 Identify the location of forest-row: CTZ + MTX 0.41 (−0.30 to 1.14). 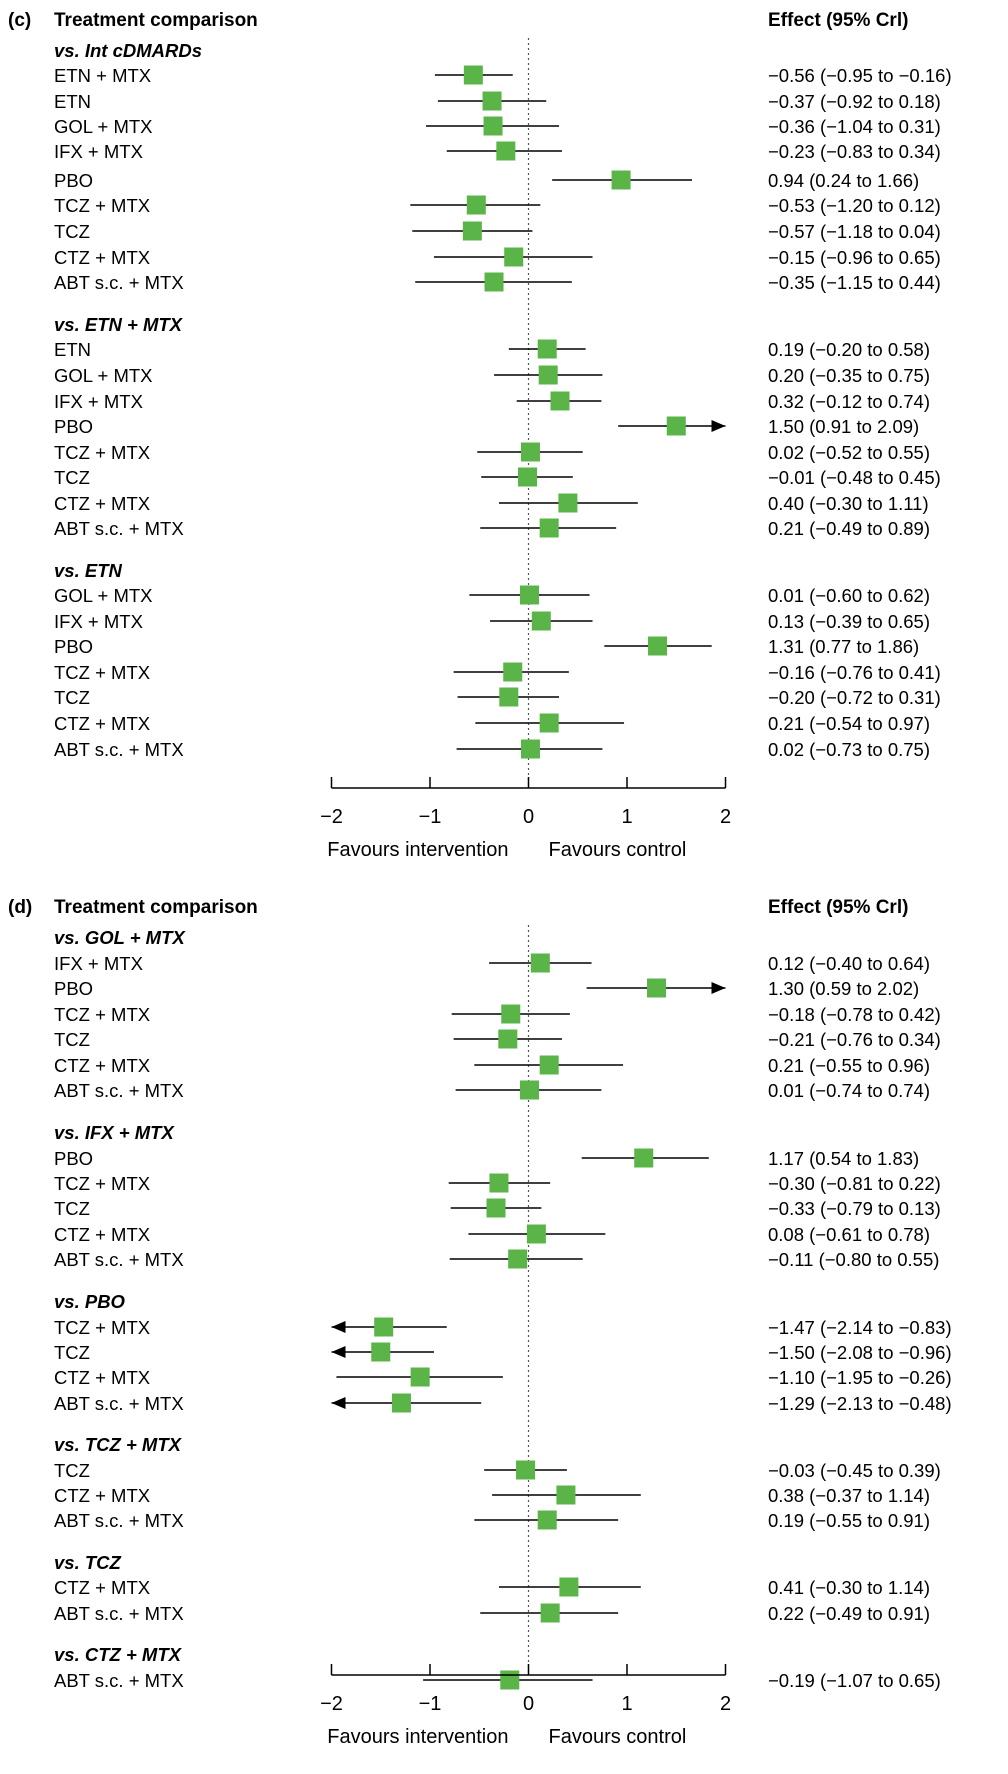
(492, 1587).